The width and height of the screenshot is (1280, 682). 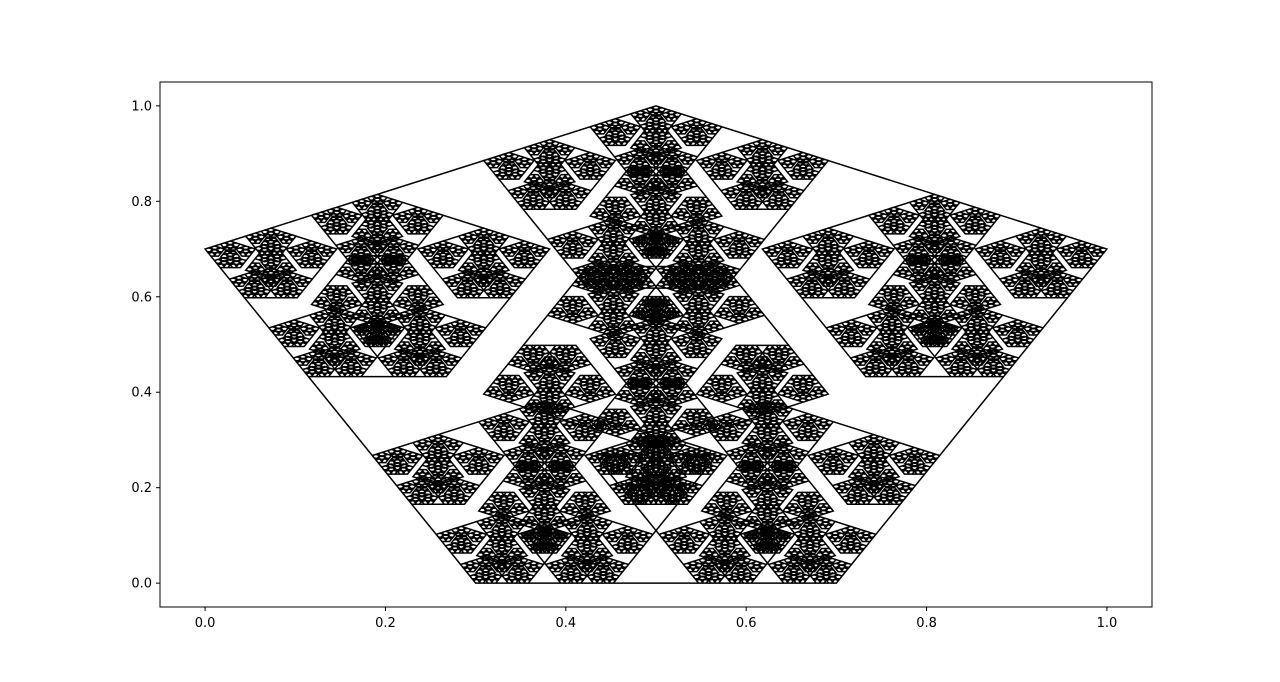 What do you see at coordinates (385, 623) in the screenshot?
I see `x-tick-label: 0.2` at bounding box center [385, 623].